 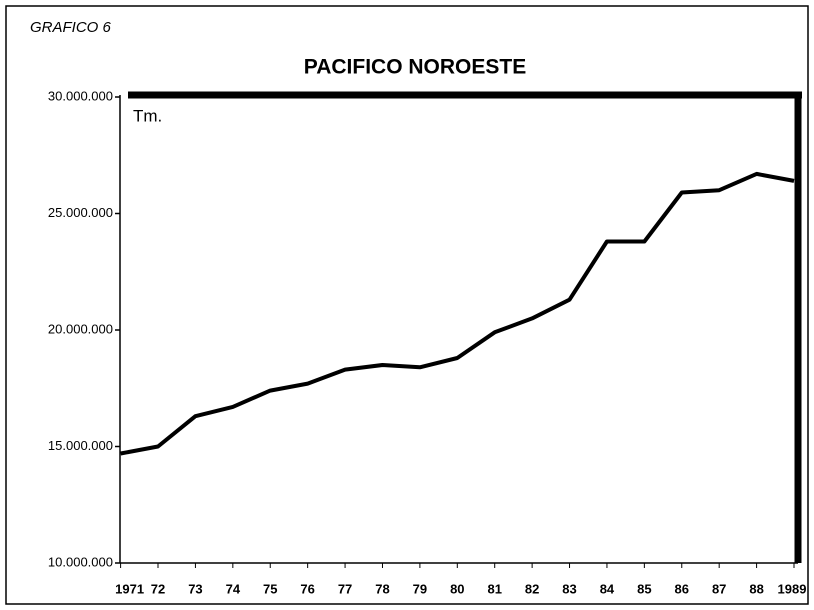 I want to click on x-tick-label: 82, so click(x=532, y=588).